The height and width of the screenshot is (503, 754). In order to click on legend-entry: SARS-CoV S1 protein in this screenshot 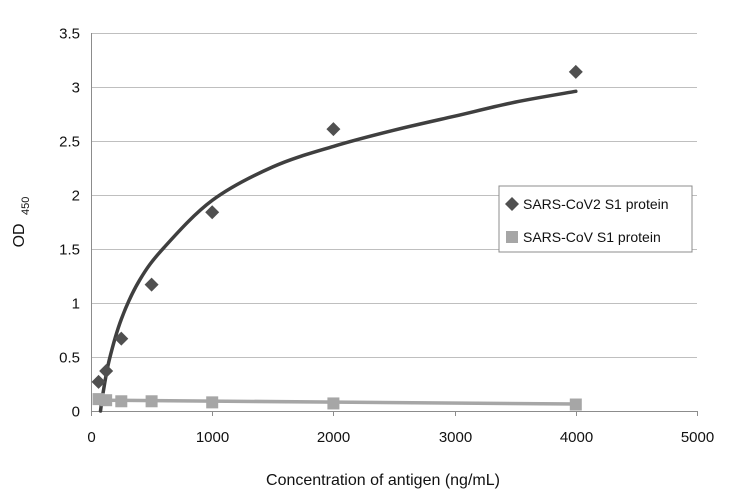, I will do `click(583, 237)`.